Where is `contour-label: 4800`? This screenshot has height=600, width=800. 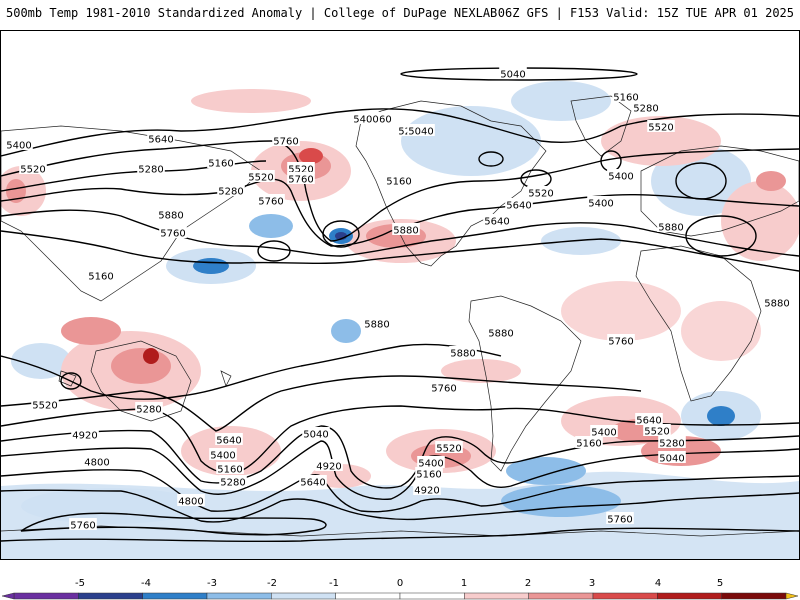 contour-label: 4800 is located at coordinates (190, 502).